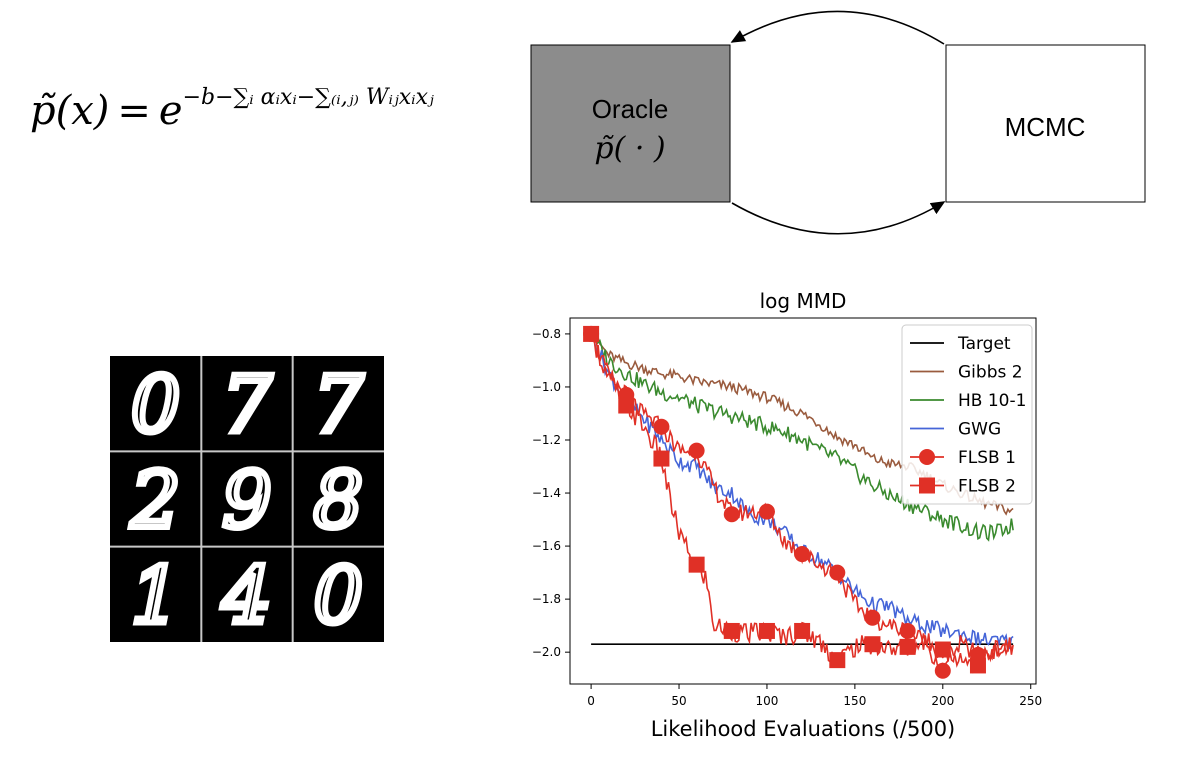  I want to click on digit-1-1: 9, so click(247, 501).